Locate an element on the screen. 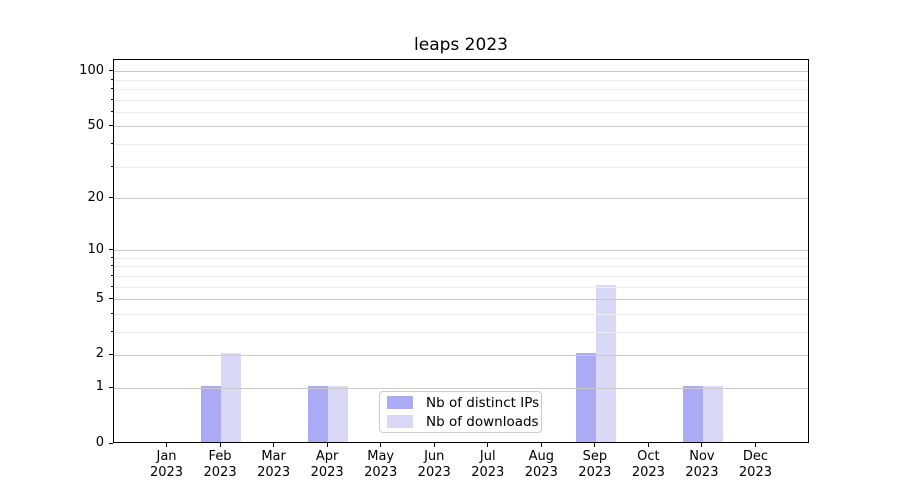 This screenshot has width=900, height=500. y-tick-label: 20 is located at coordinates (95, 197).